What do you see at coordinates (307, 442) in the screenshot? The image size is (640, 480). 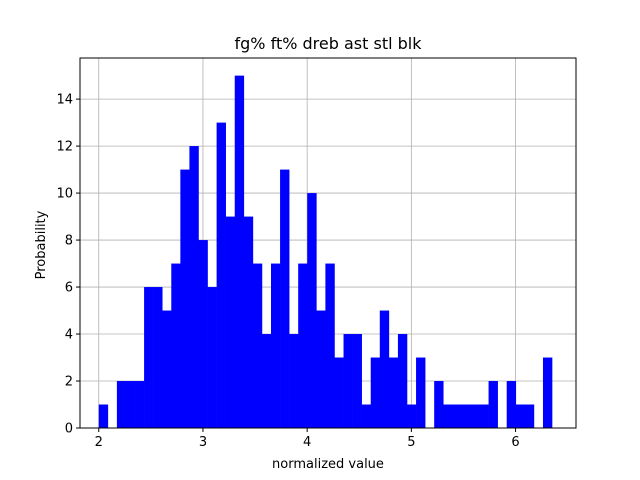 I see `x-tick-label: 4` at bounding box center [307, 442].